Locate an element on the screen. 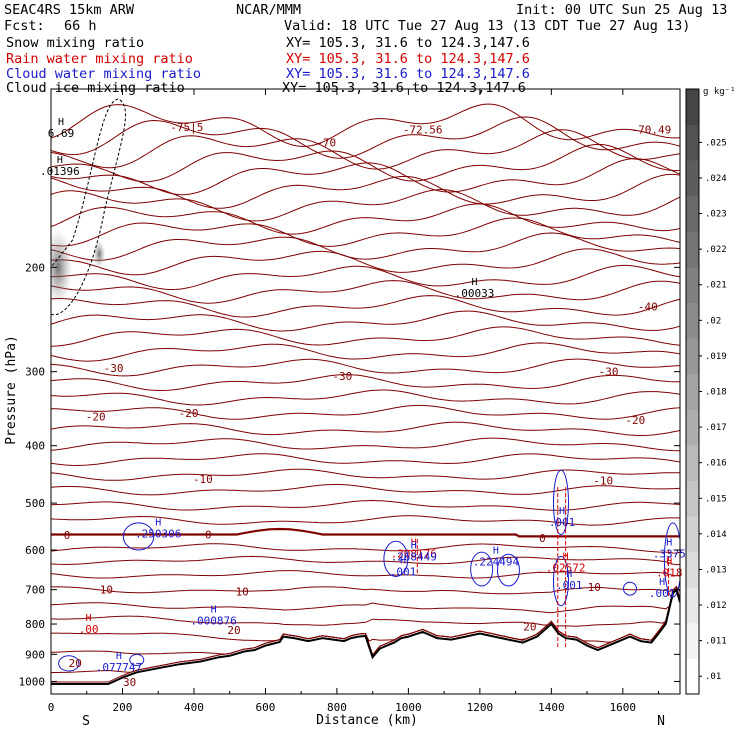 The width and height of the screenshot is (740, 740). maximum-value: .077747 is located at coordinates (119, 667).